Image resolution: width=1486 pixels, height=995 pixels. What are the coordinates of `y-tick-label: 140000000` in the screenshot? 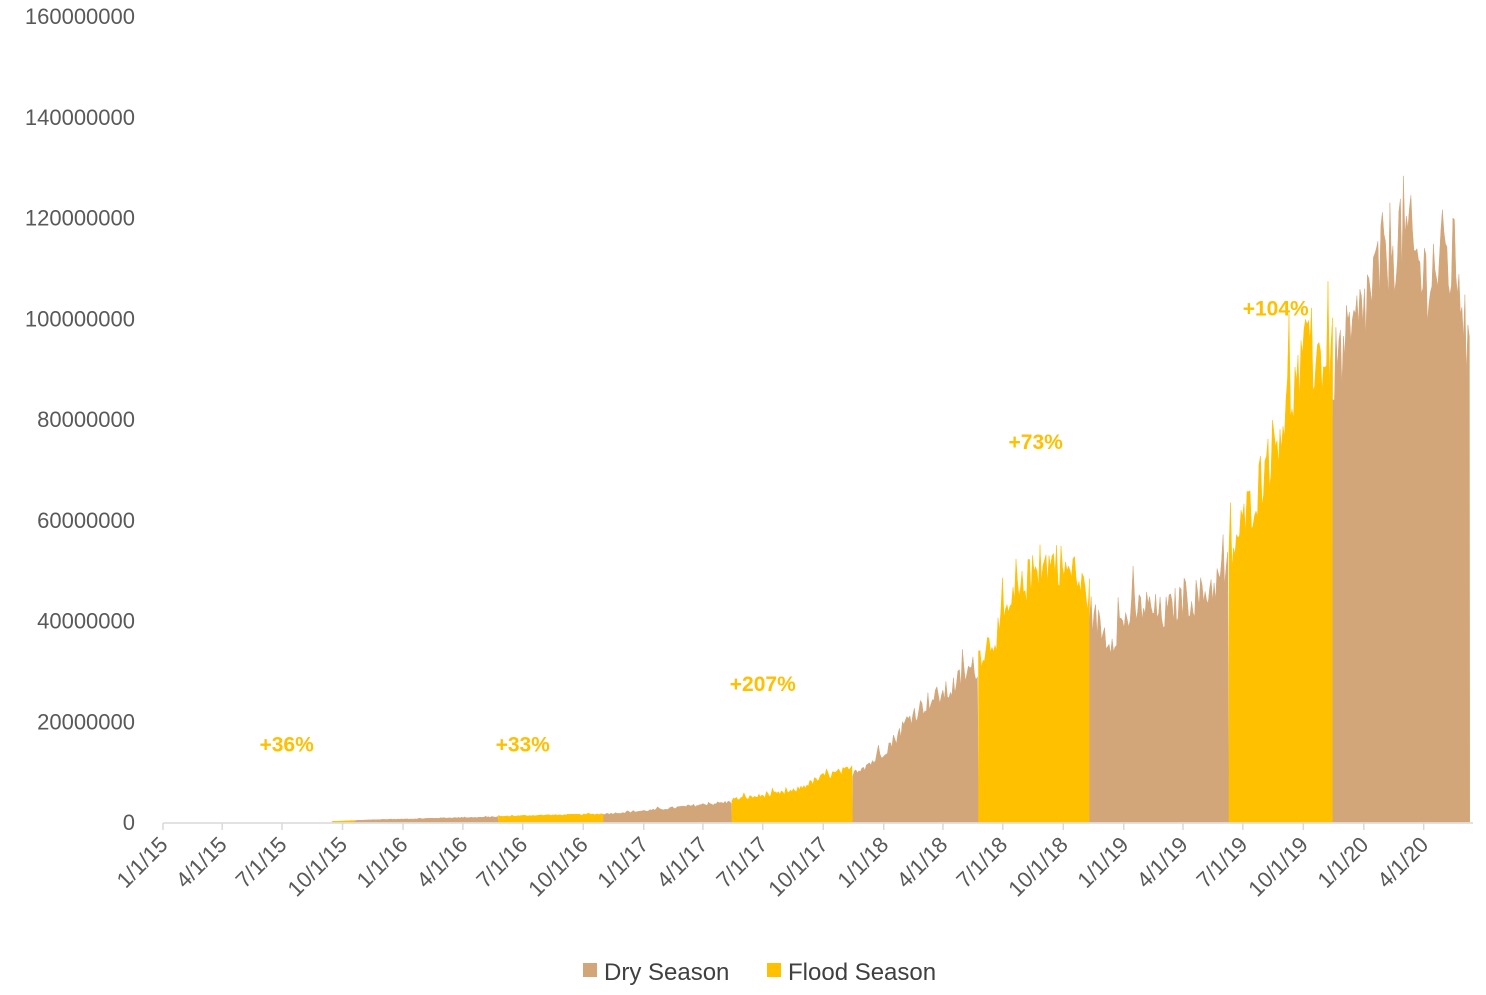 It's located at (80, 117).